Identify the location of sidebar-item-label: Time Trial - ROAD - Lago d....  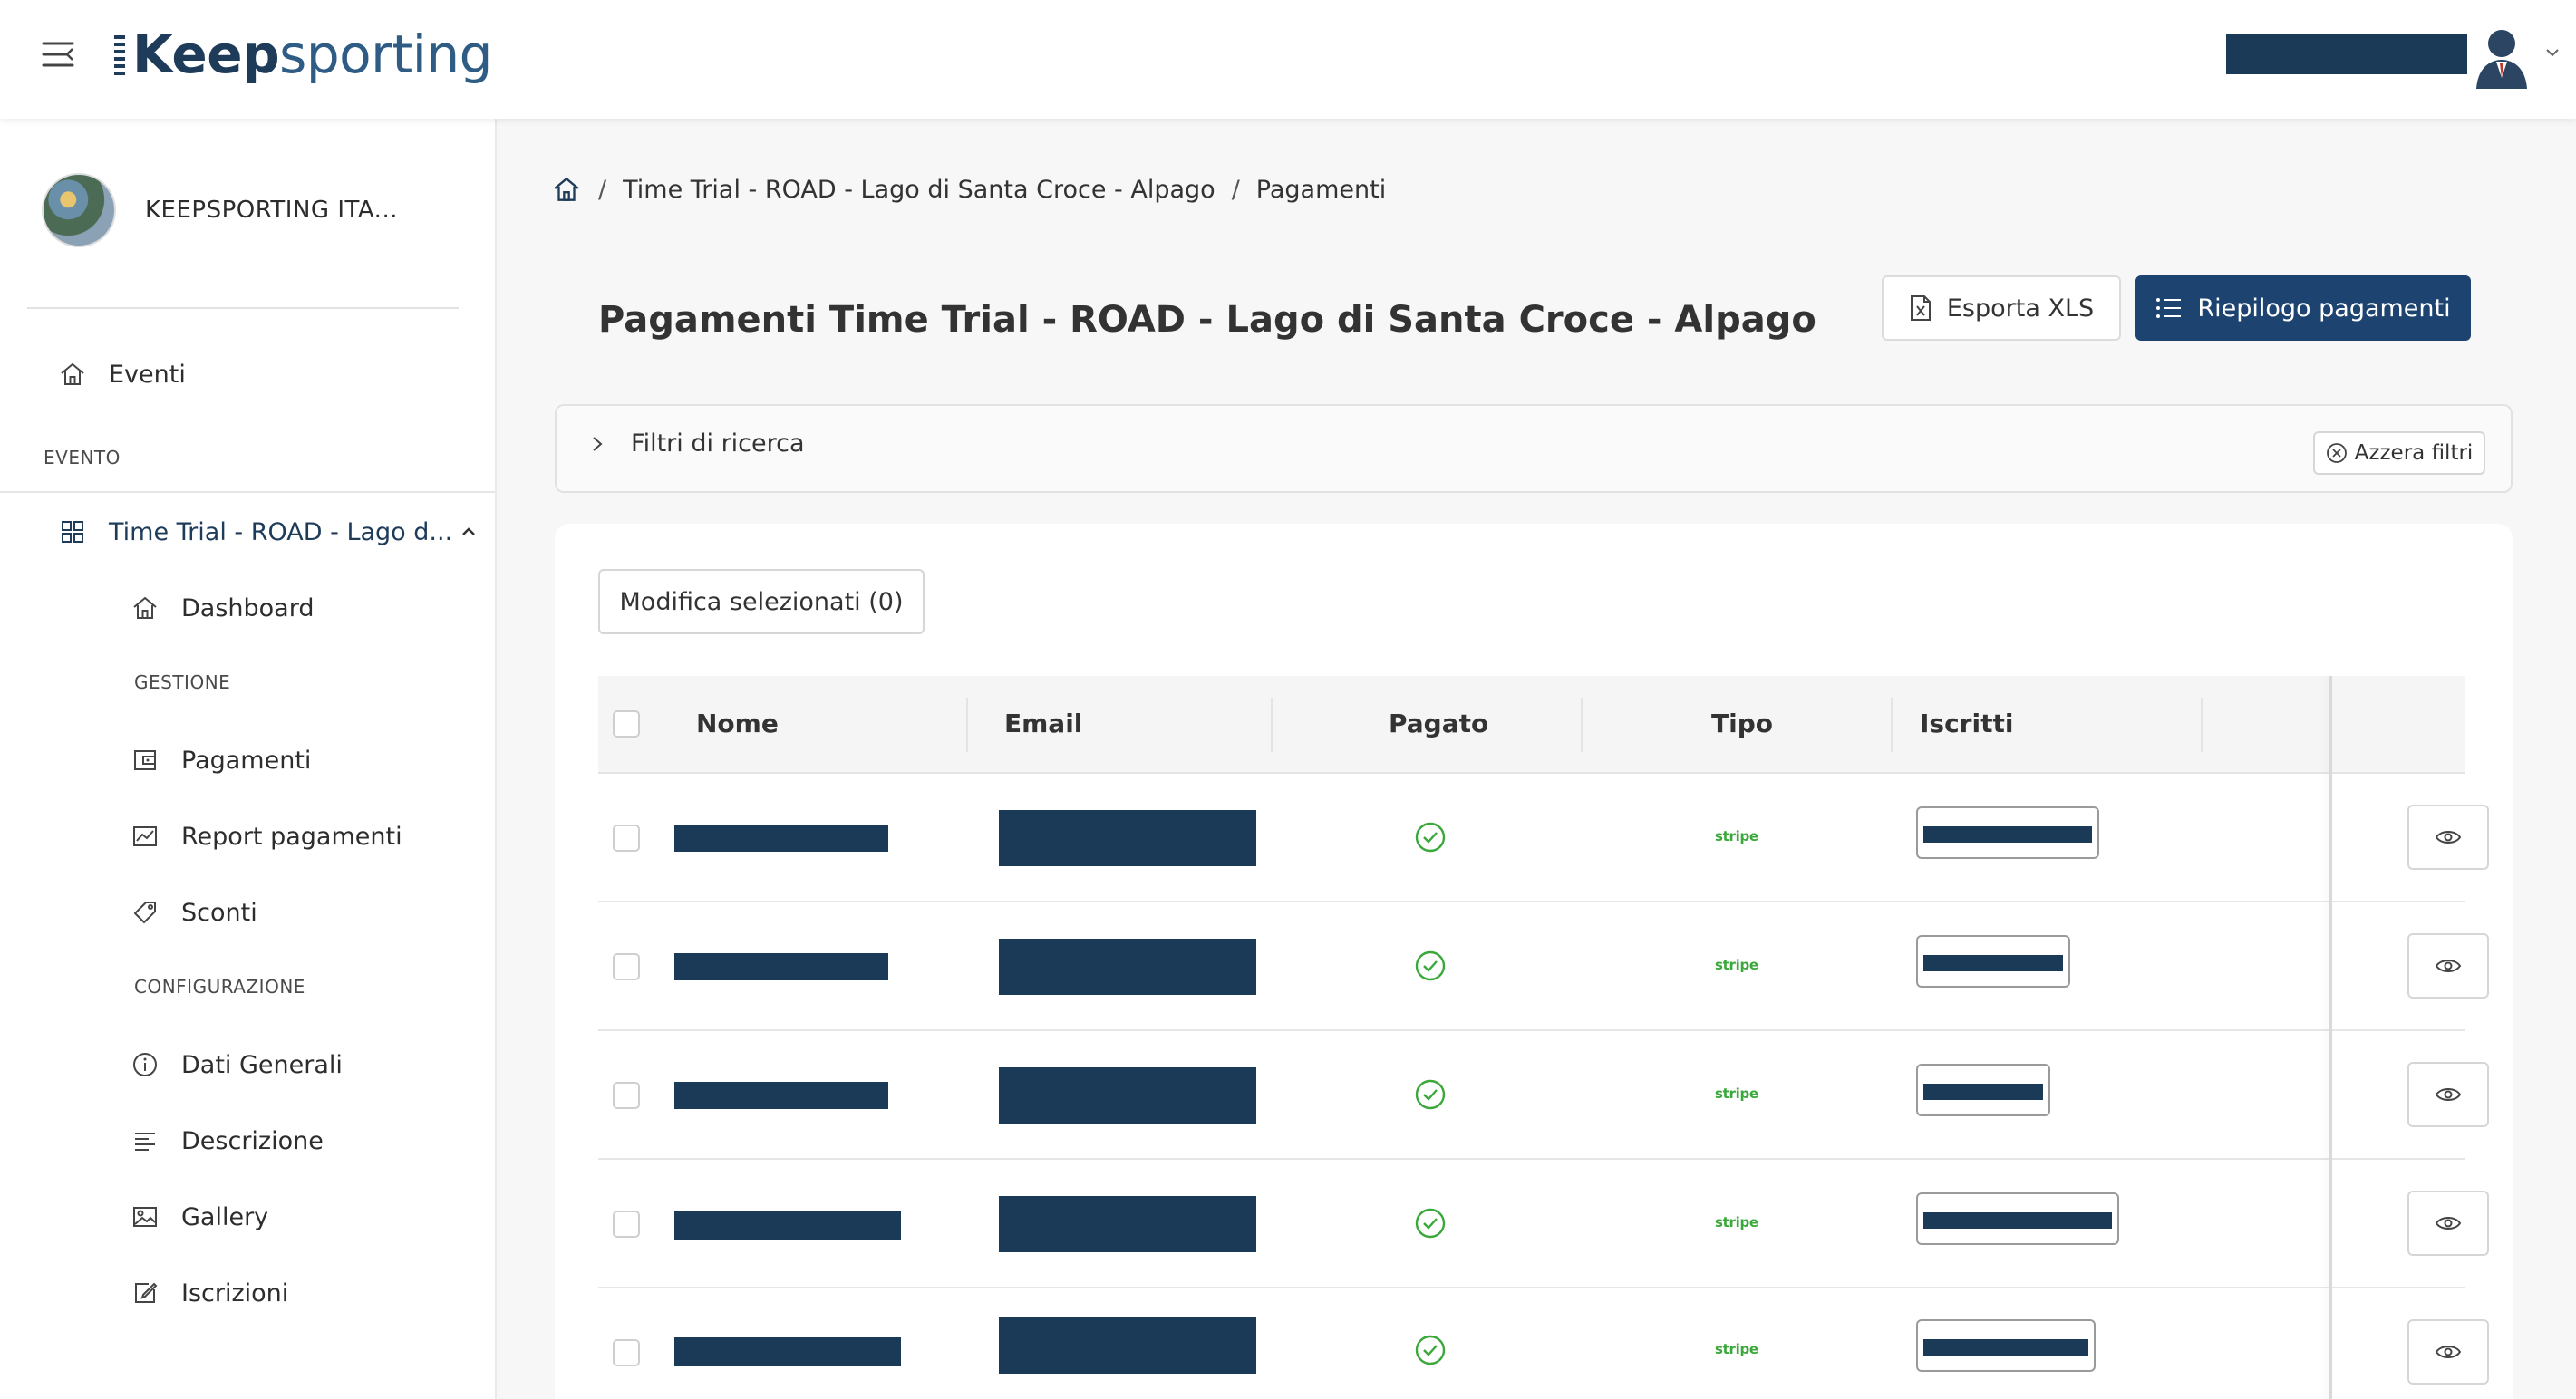
(281, 531).